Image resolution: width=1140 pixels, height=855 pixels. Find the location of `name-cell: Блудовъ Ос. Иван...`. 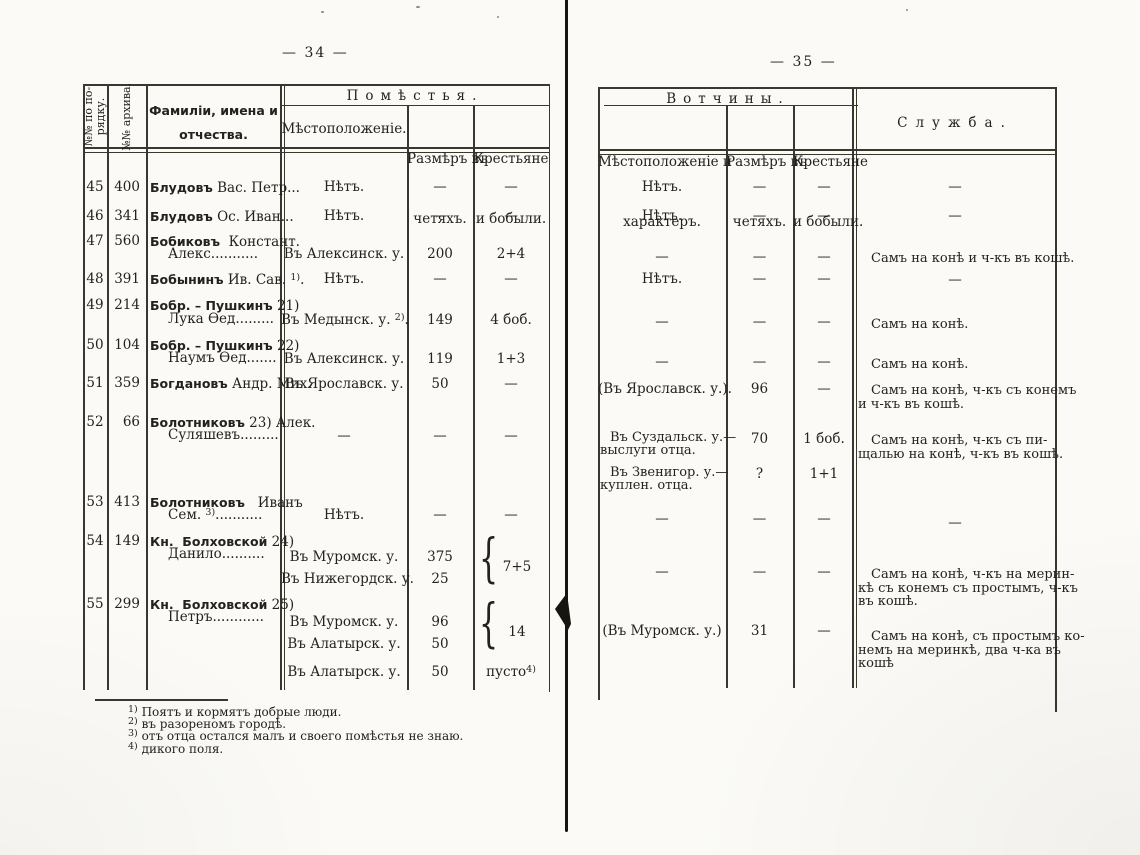

name-cell: Блудовъ Ос. Иван... is located at coordinates (222, 217).